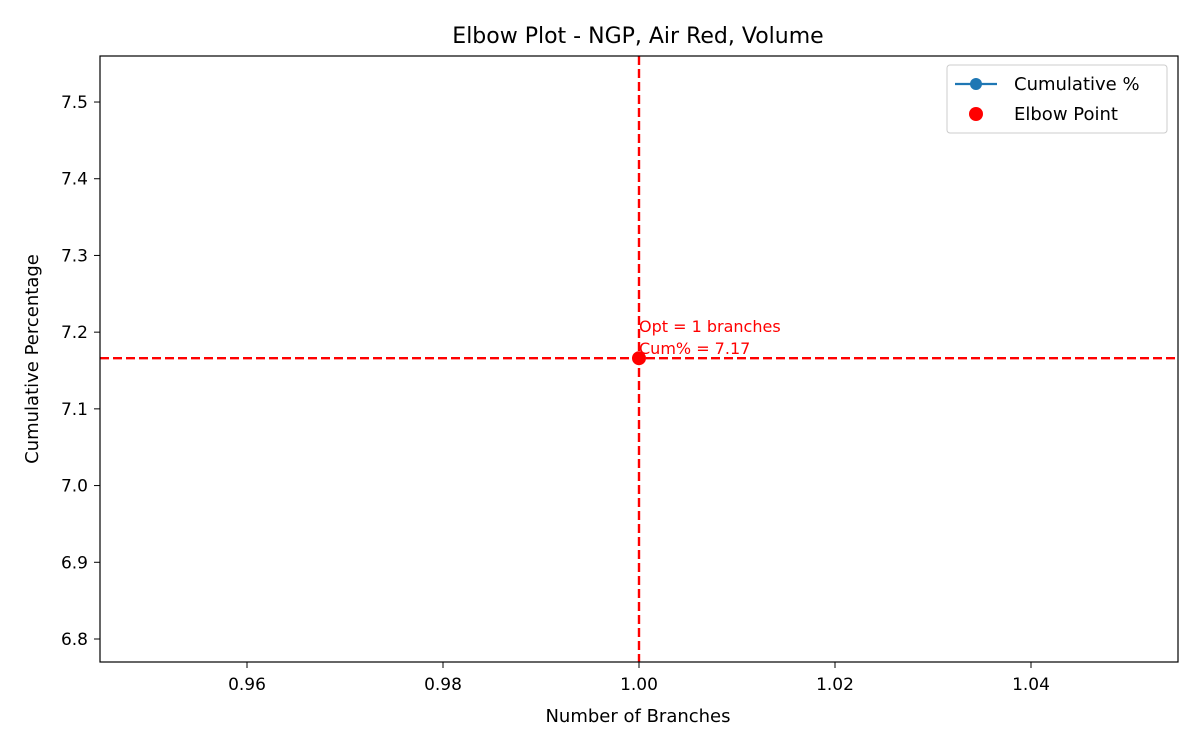 Image resolution: width=1200 pixels, height=750 pixels. What do you see at coordinates (32, 359) in the screenshot?
I see `y-axis-label: Cumulative Percentage` at bounding box center [32, 359].